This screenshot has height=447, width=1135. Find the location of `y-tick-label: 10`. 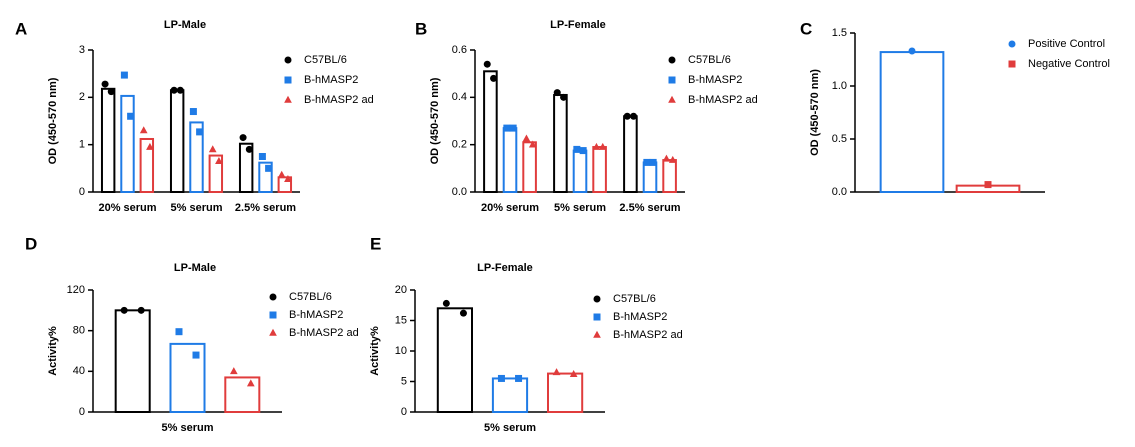

y-tick-label: 10 is located at coordinates (401, 351).